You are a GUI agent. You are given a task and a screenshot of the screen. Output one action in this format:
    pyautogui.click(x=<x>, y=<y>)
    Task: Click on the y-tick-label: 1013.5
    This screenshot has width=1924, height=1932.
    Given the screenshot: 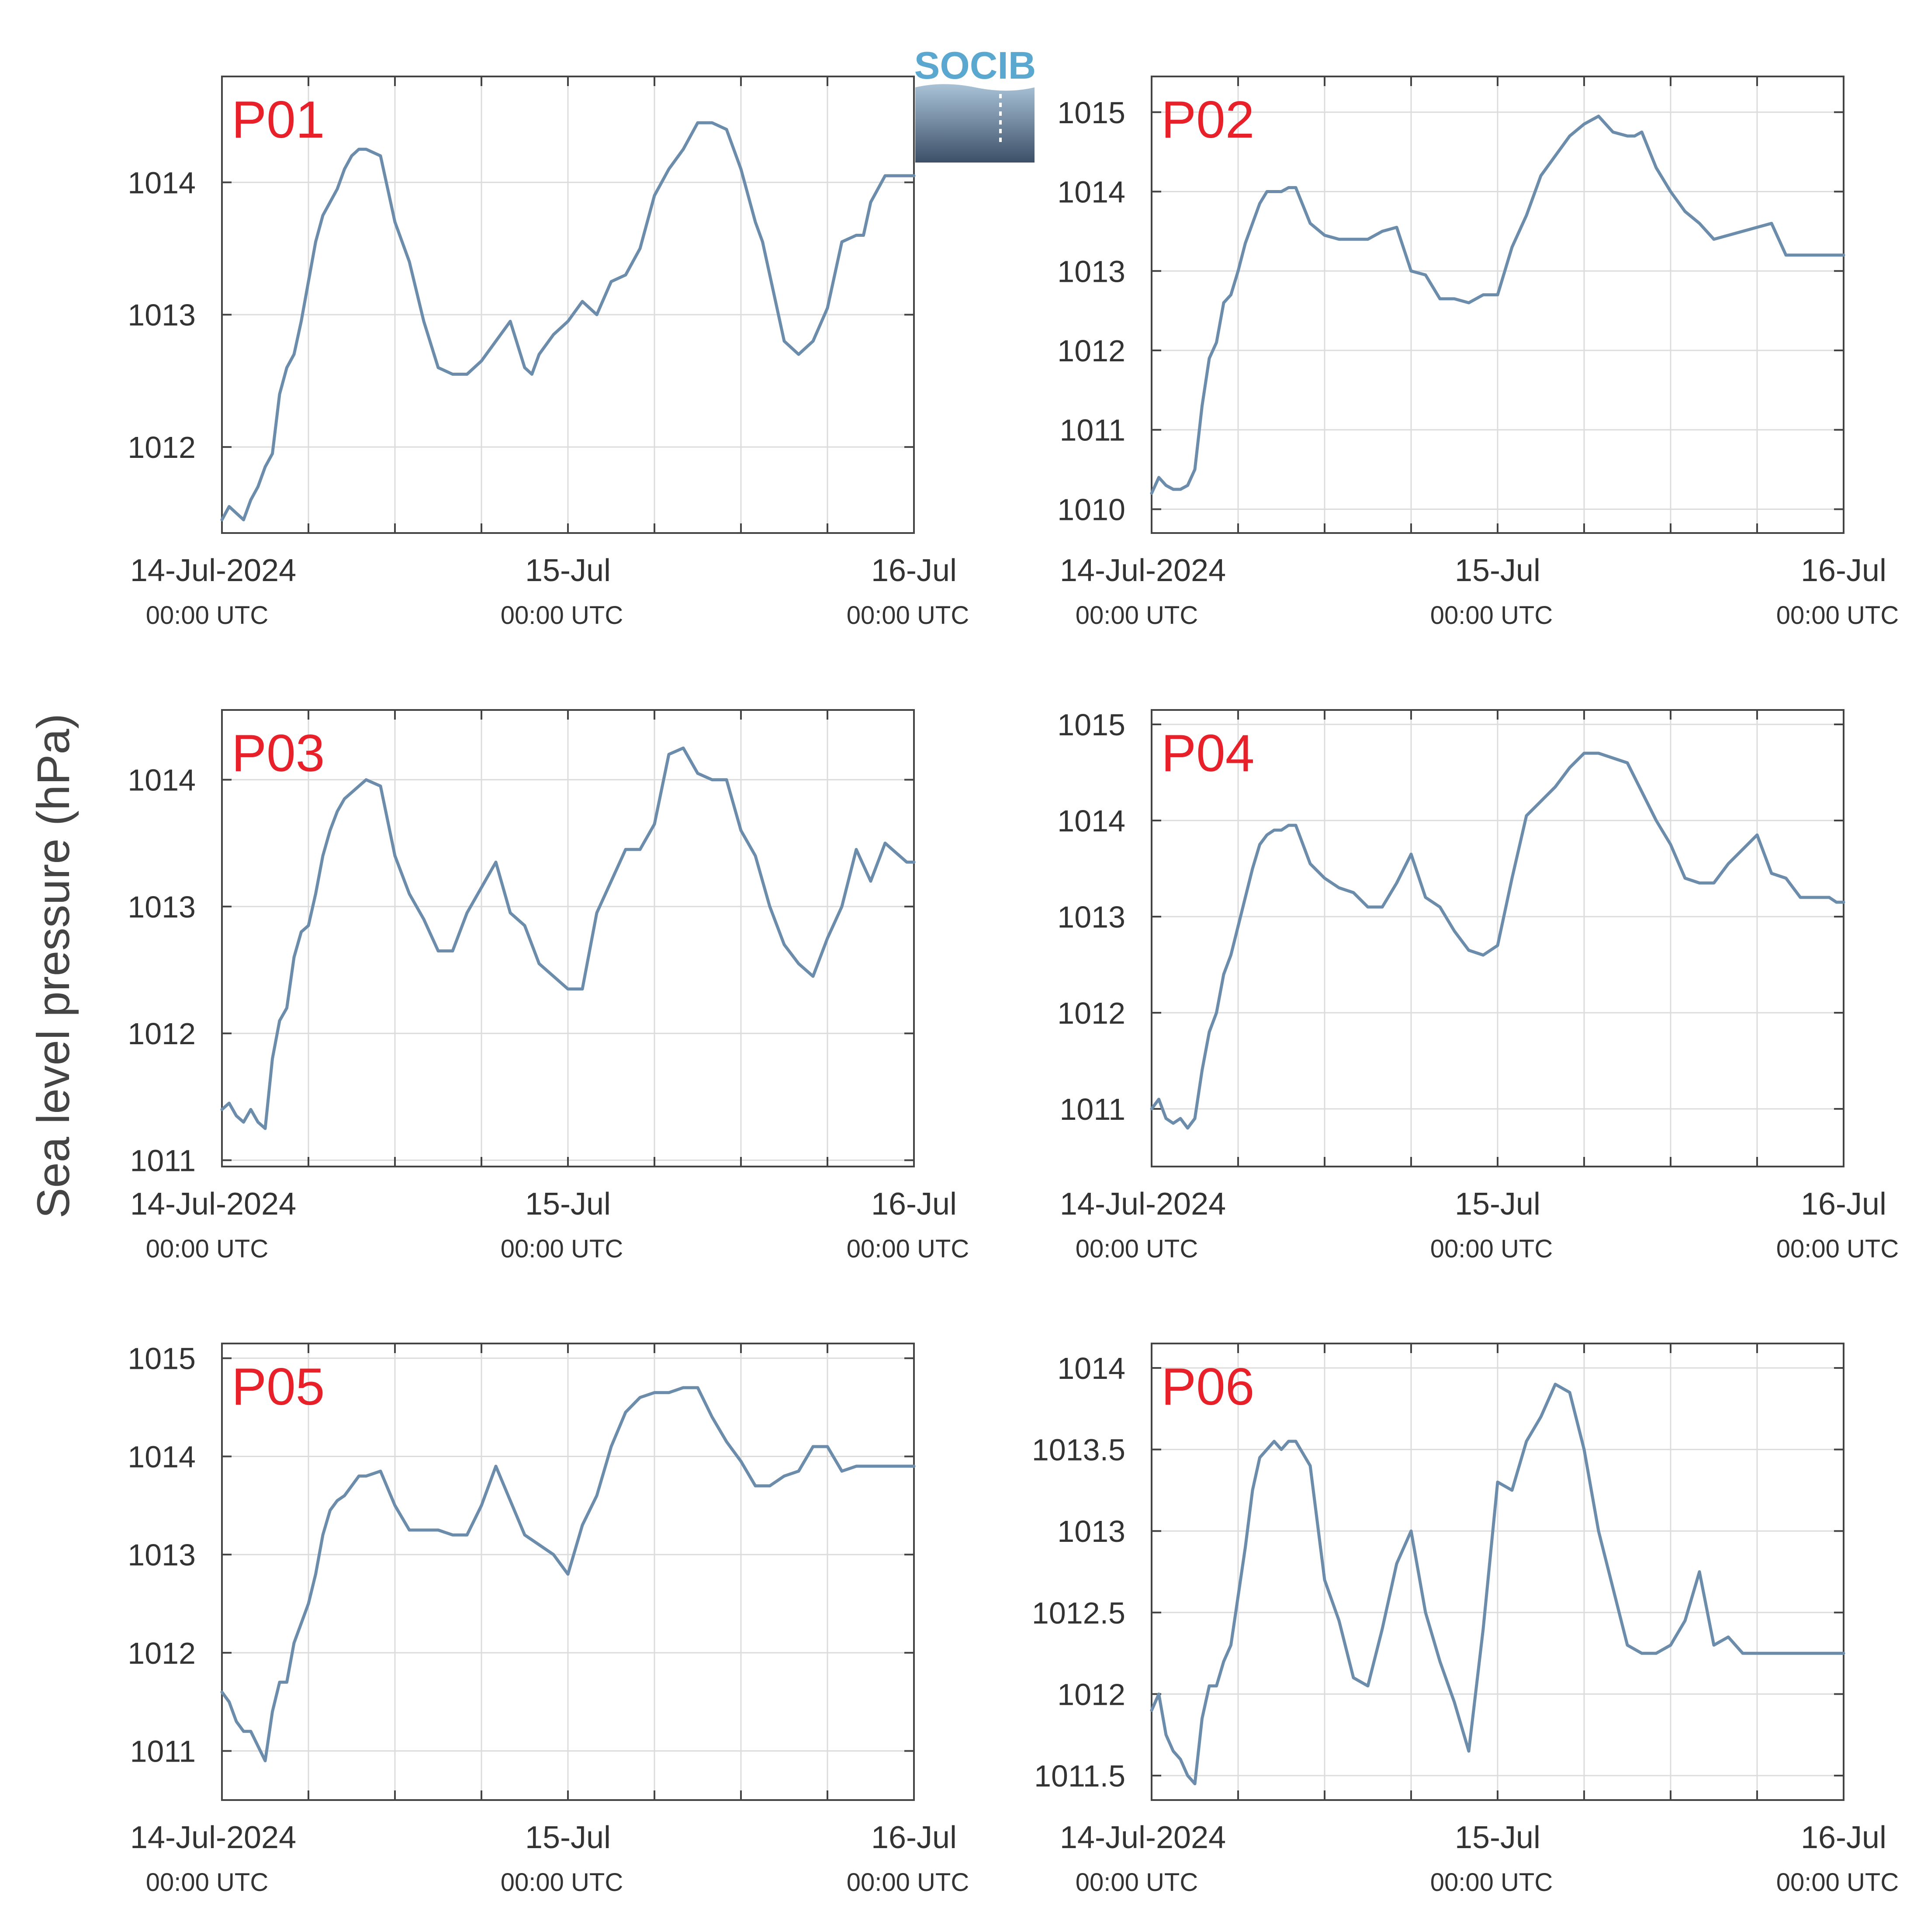 What is the action you would take?
    pyautogui.click(x=1078, y=1450)
    